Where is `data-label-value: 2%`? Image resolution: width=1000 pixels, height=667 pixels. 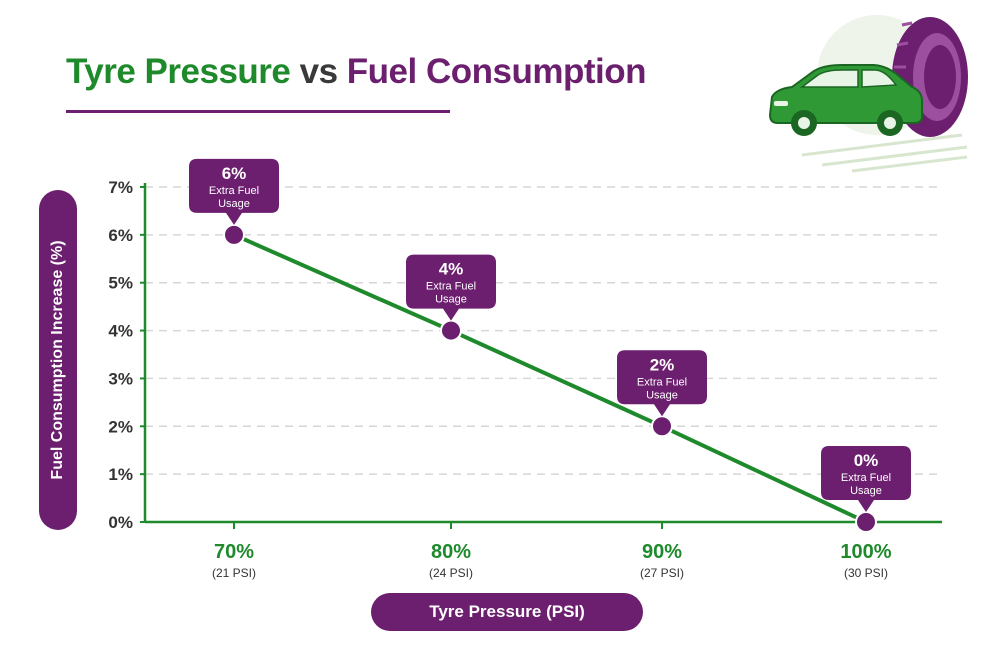 data-label-value: 2% is located at coordinates (662, 364).